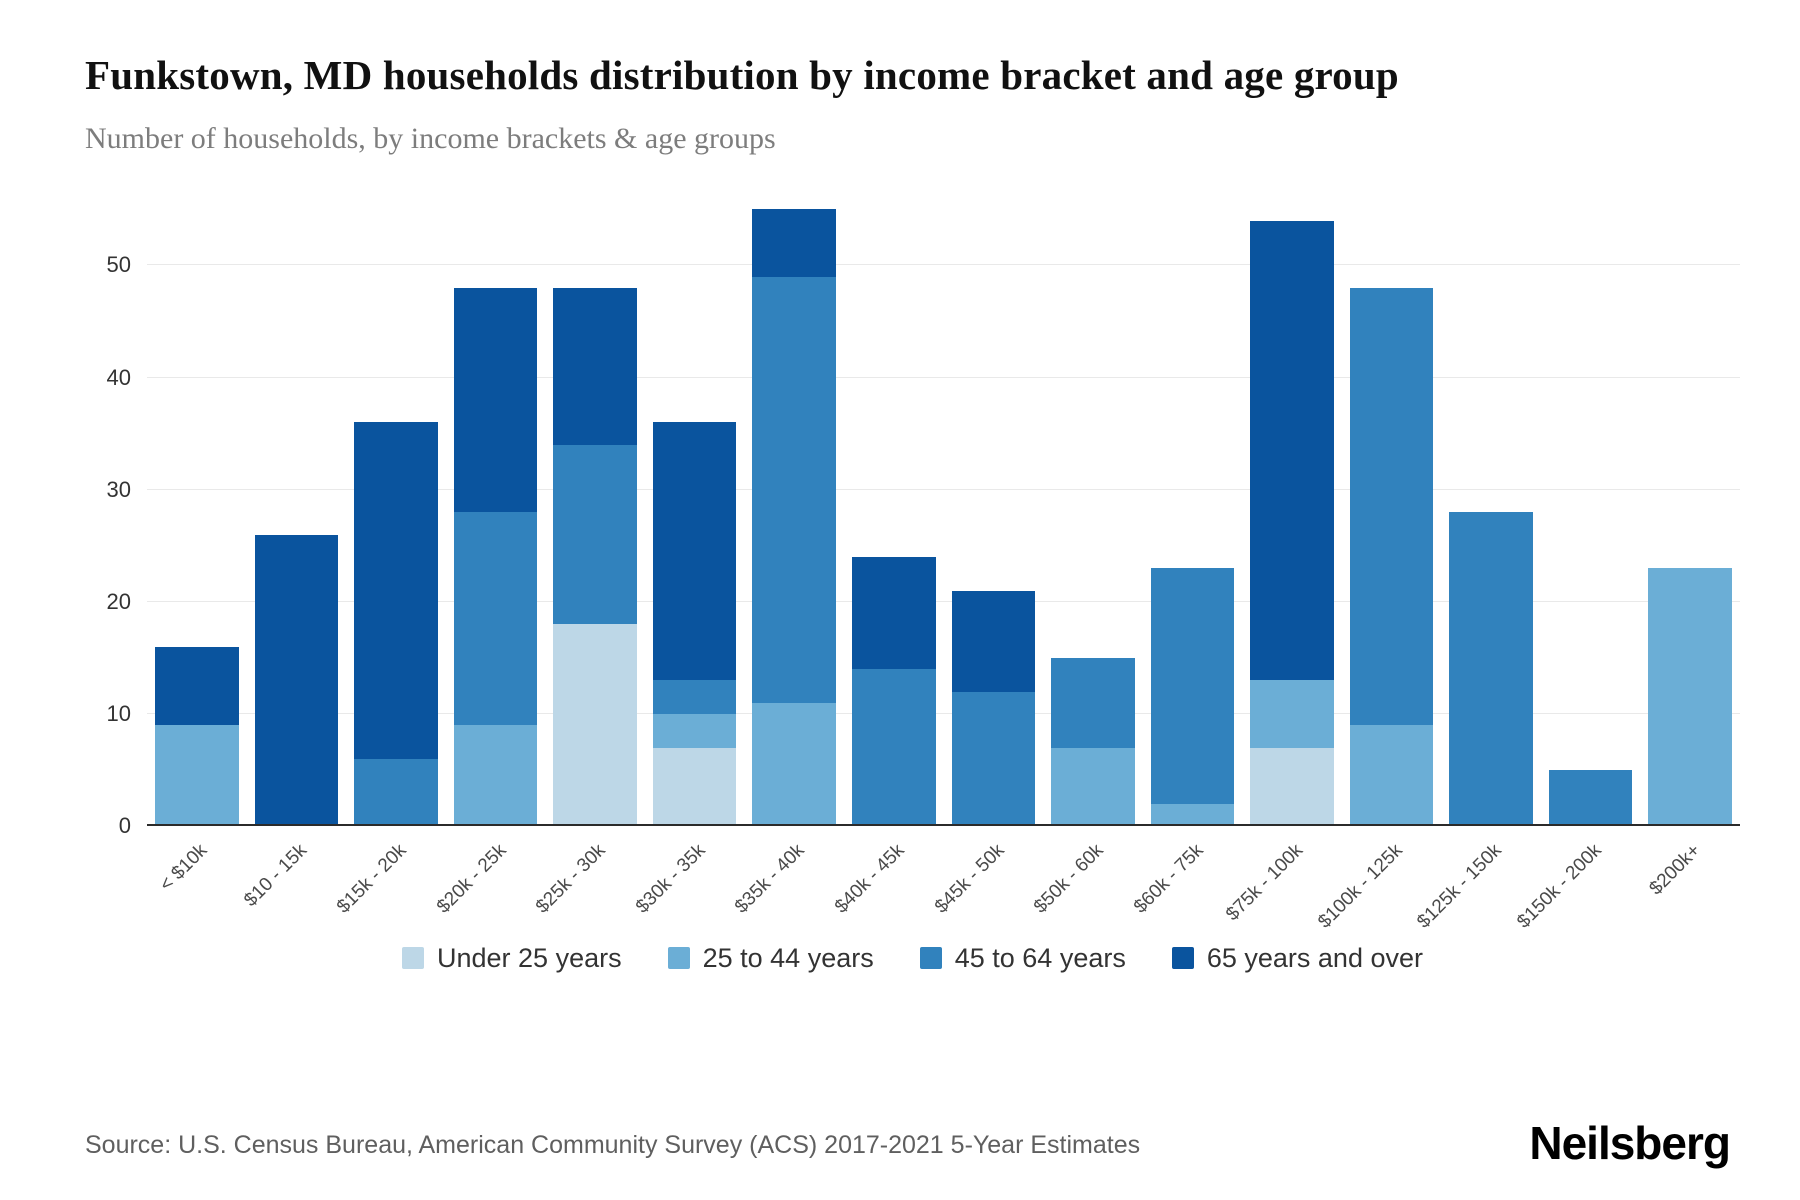 Image resolution: width=1800 pixels, height=1200 pixels. I want to click on x-tick: $50k - 60k, so click(1086, 880).